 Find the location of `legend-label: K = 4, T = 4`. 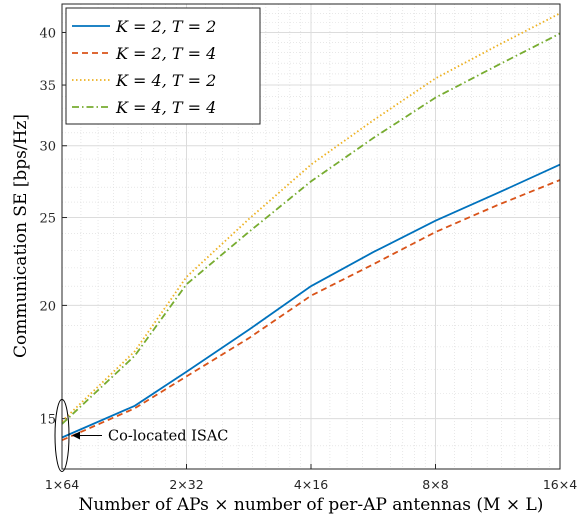

legend-label: K = 4, T = 4 is located at coordinates (165, 107).